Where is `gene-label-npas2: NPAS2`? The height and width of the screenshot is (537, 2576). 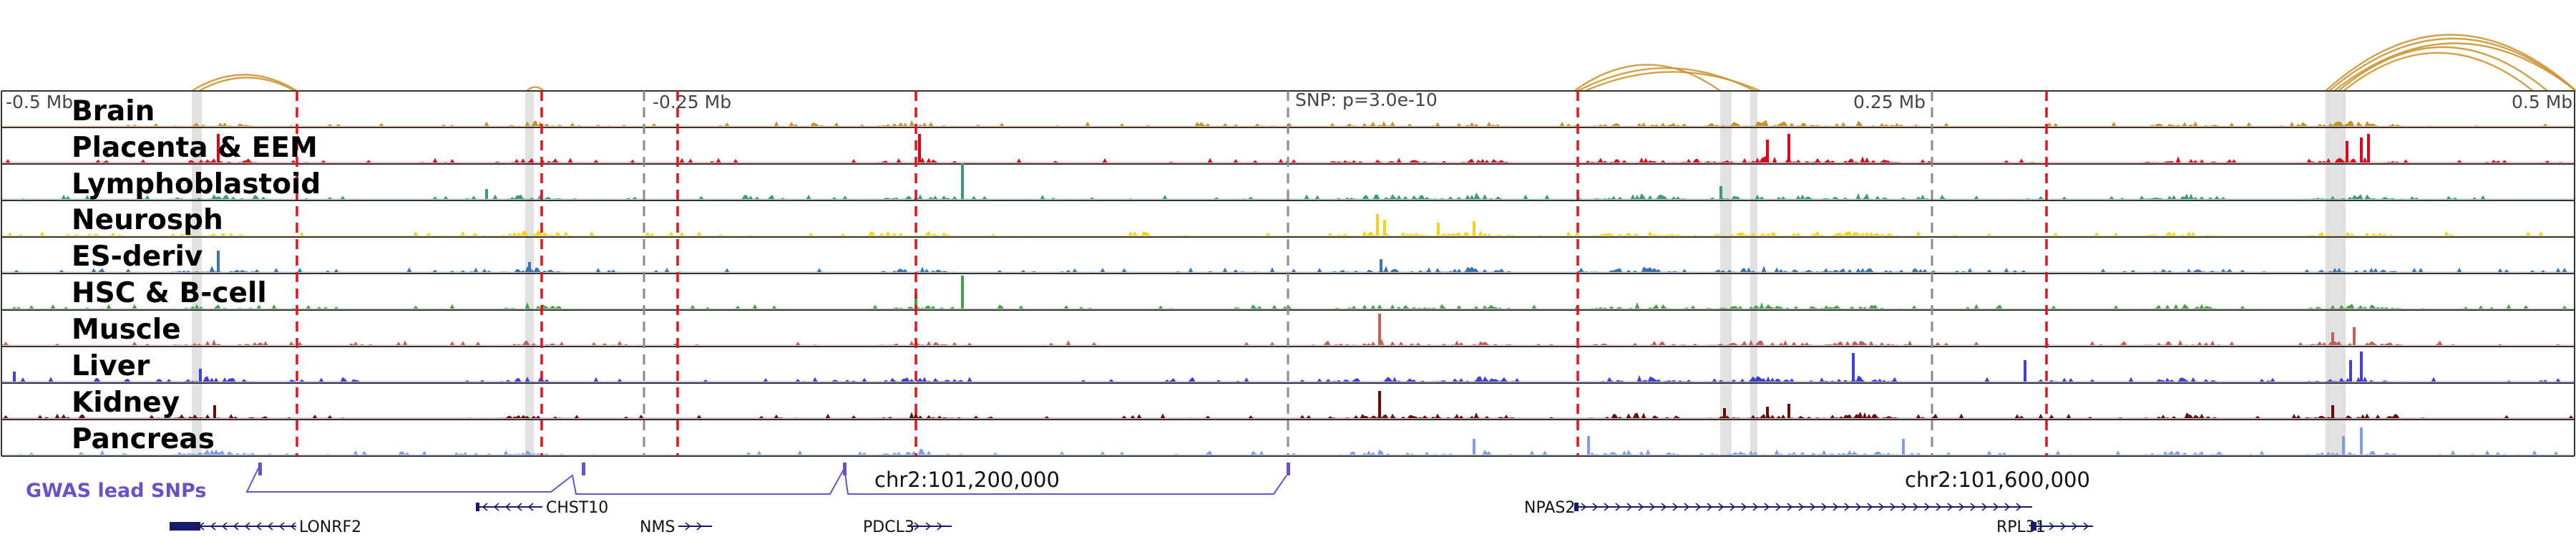
gene-label-npas2: NPAS2 is located at coordinates (1550, 508).